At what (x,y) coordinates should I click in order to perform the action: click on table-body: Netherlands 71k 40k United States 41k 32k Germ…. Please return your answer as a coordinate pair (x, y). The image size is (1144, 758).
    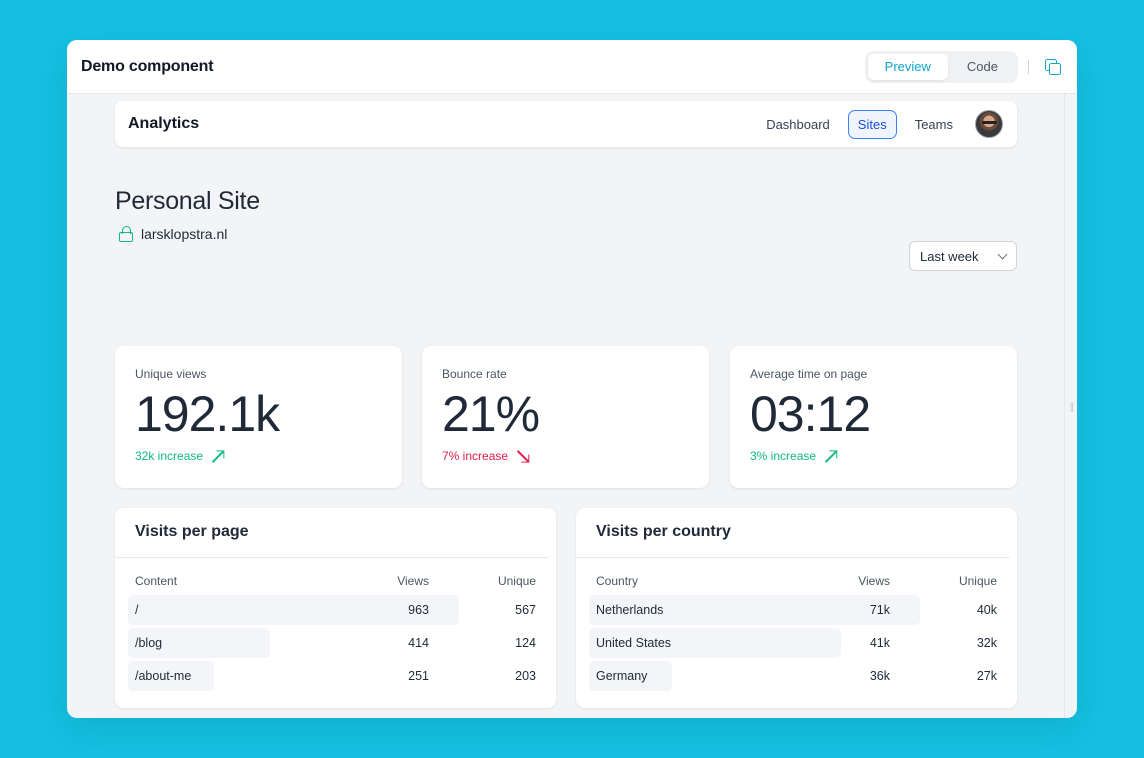
    Looking at the image, I should click on (796, 643).